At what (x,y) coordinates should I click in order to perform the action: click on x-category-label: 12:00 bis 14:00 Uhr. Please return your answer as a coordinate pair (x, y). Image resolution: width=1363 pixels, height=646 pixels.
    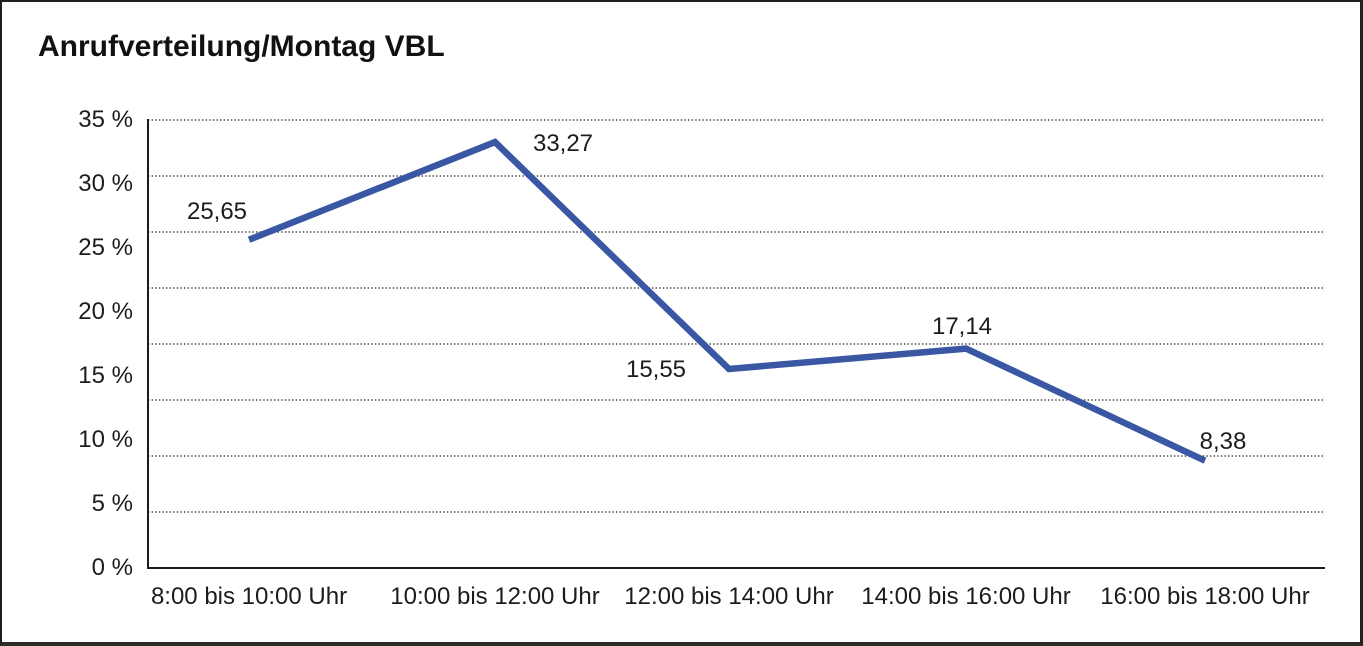
    Looking at the image, I should click on (729, 596).